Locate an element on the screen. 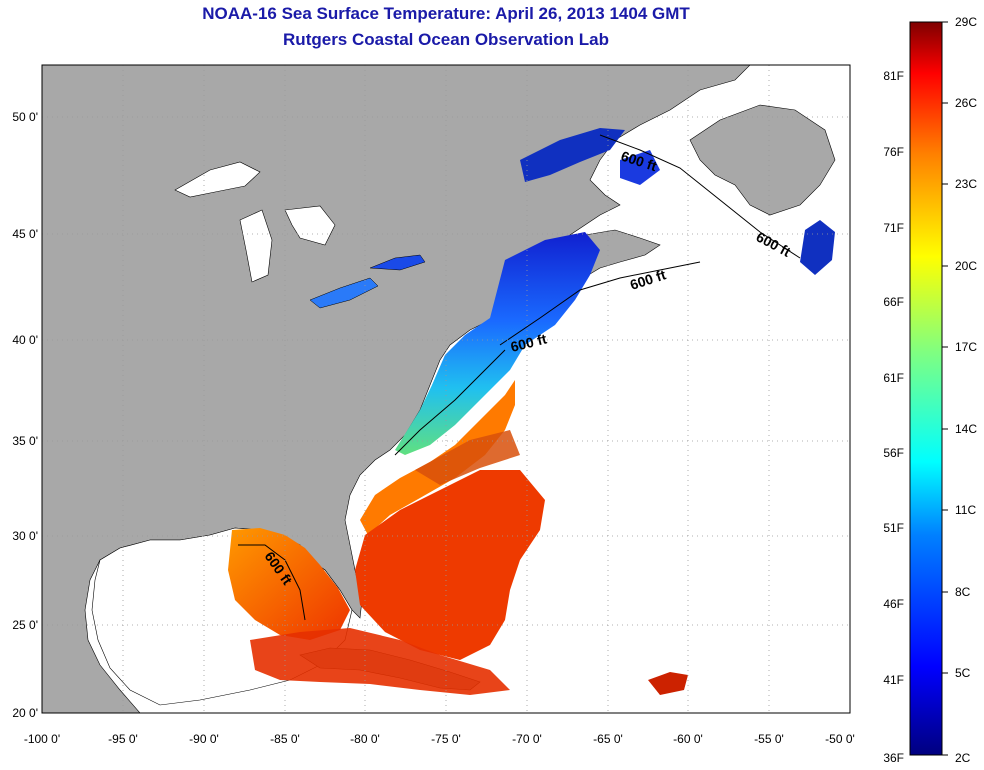 Image resolution: width=984 pixels, height=770 pixels. lon-tick: -100 0' is located at coordinates (42, 739).